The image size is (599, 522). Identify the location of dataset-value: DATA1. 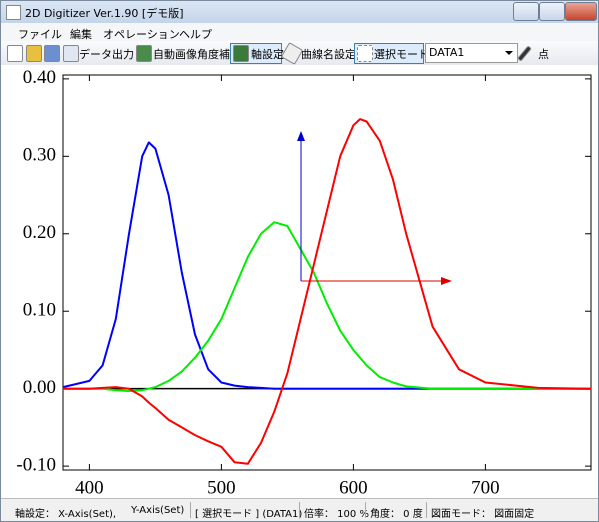
(447, 52).